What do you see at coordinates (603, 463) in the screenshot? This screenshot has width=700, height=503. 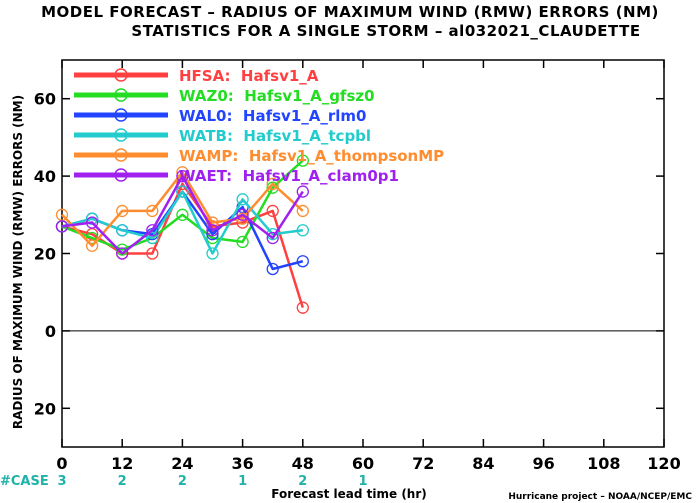 I see `x-tick-label: 108` at bounding box center [603, 463].